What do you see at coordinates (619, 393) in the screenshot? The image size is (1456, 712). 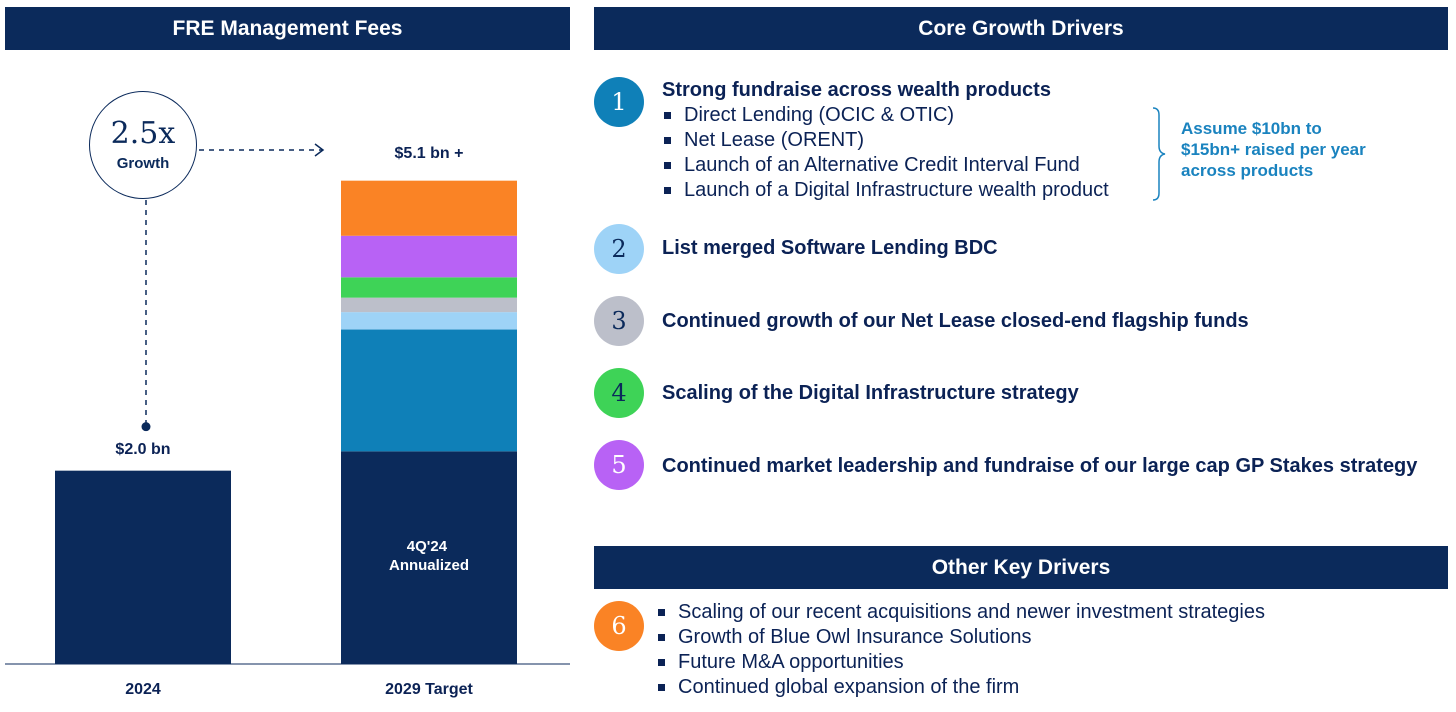 I see `driver-number-4: 4` at bounding box center [619, 393].